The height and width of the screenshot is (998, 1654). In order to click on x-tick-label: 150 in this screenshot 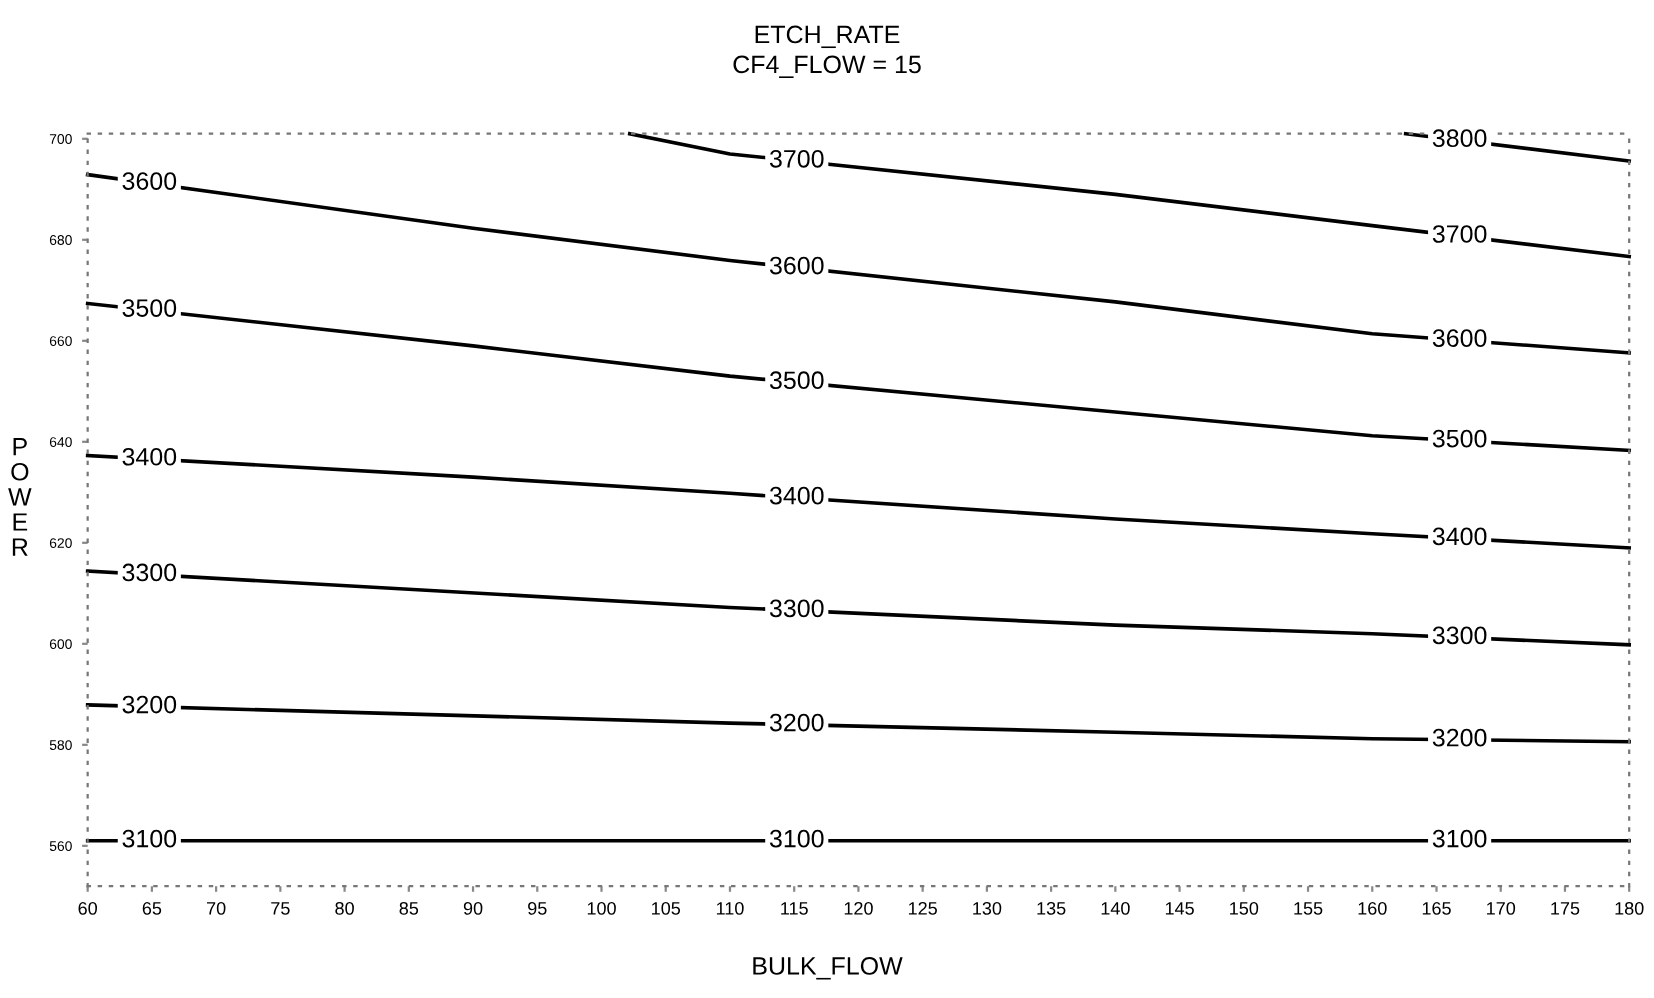, I will do `click(1244, 908)`.